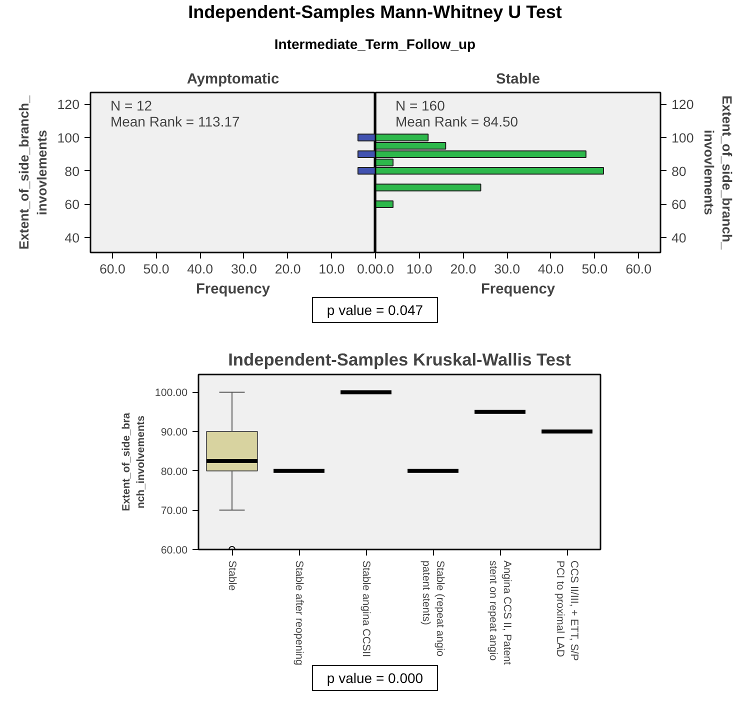  What do you see at coordinates (375, 12) in the screenshot?
I see `chart-title: Independent-Samples Mann-Whitney U Test` at bounding box center [375, 12].